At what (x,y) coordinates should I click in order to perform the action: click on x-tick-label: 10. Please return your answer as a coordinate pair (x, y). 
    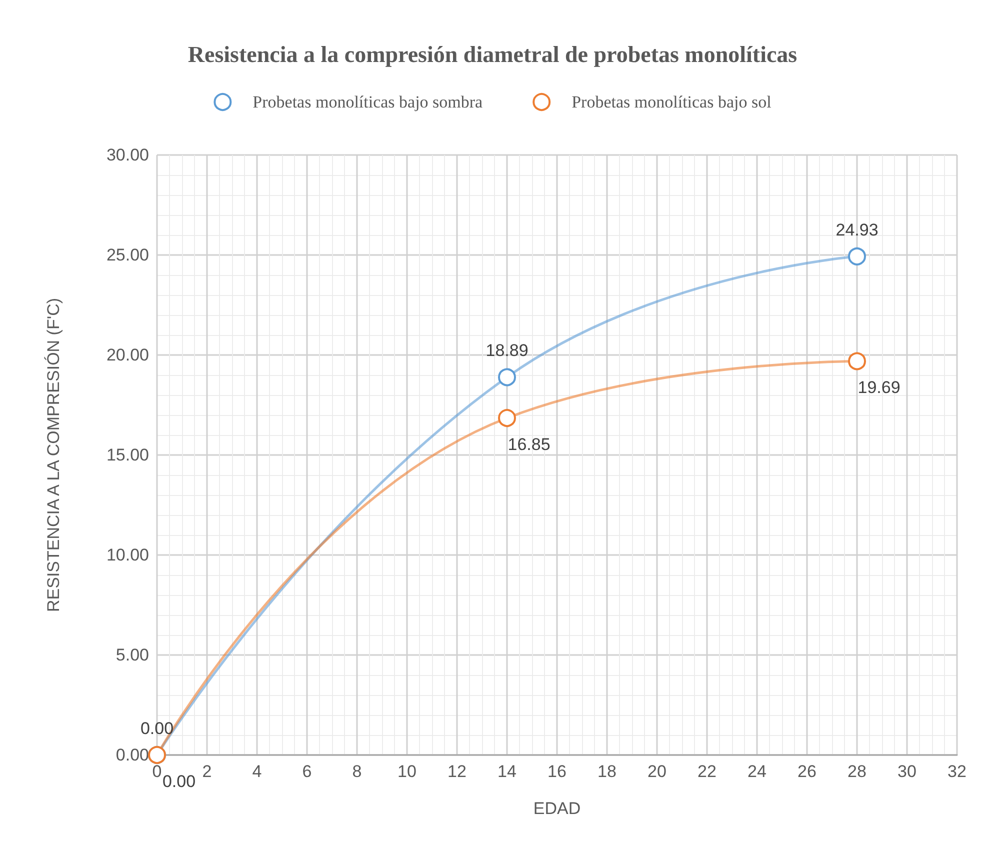
    Looking at the image, I should click on (407, 771).